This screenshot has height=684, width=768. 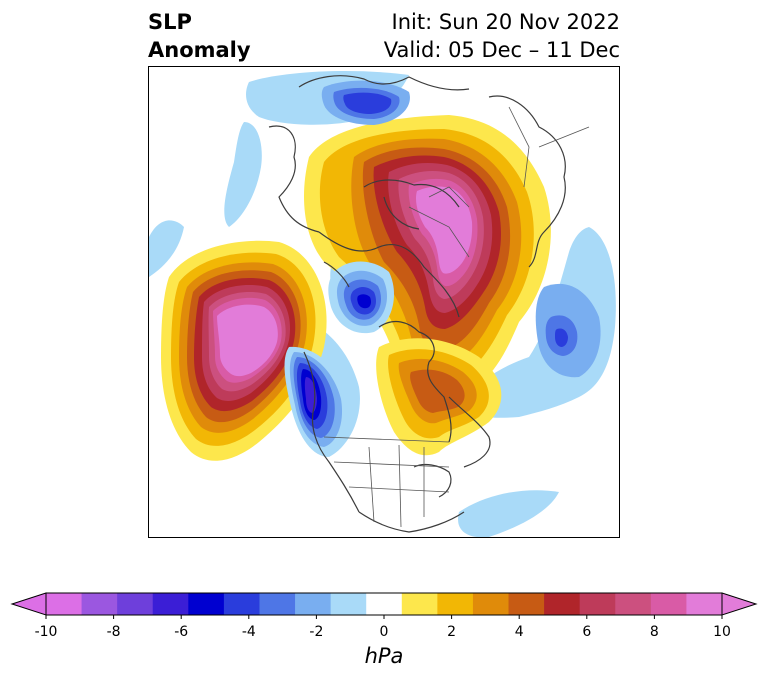 I want to click on colorbar-tick-label: -4, so click(x=248, y=632).